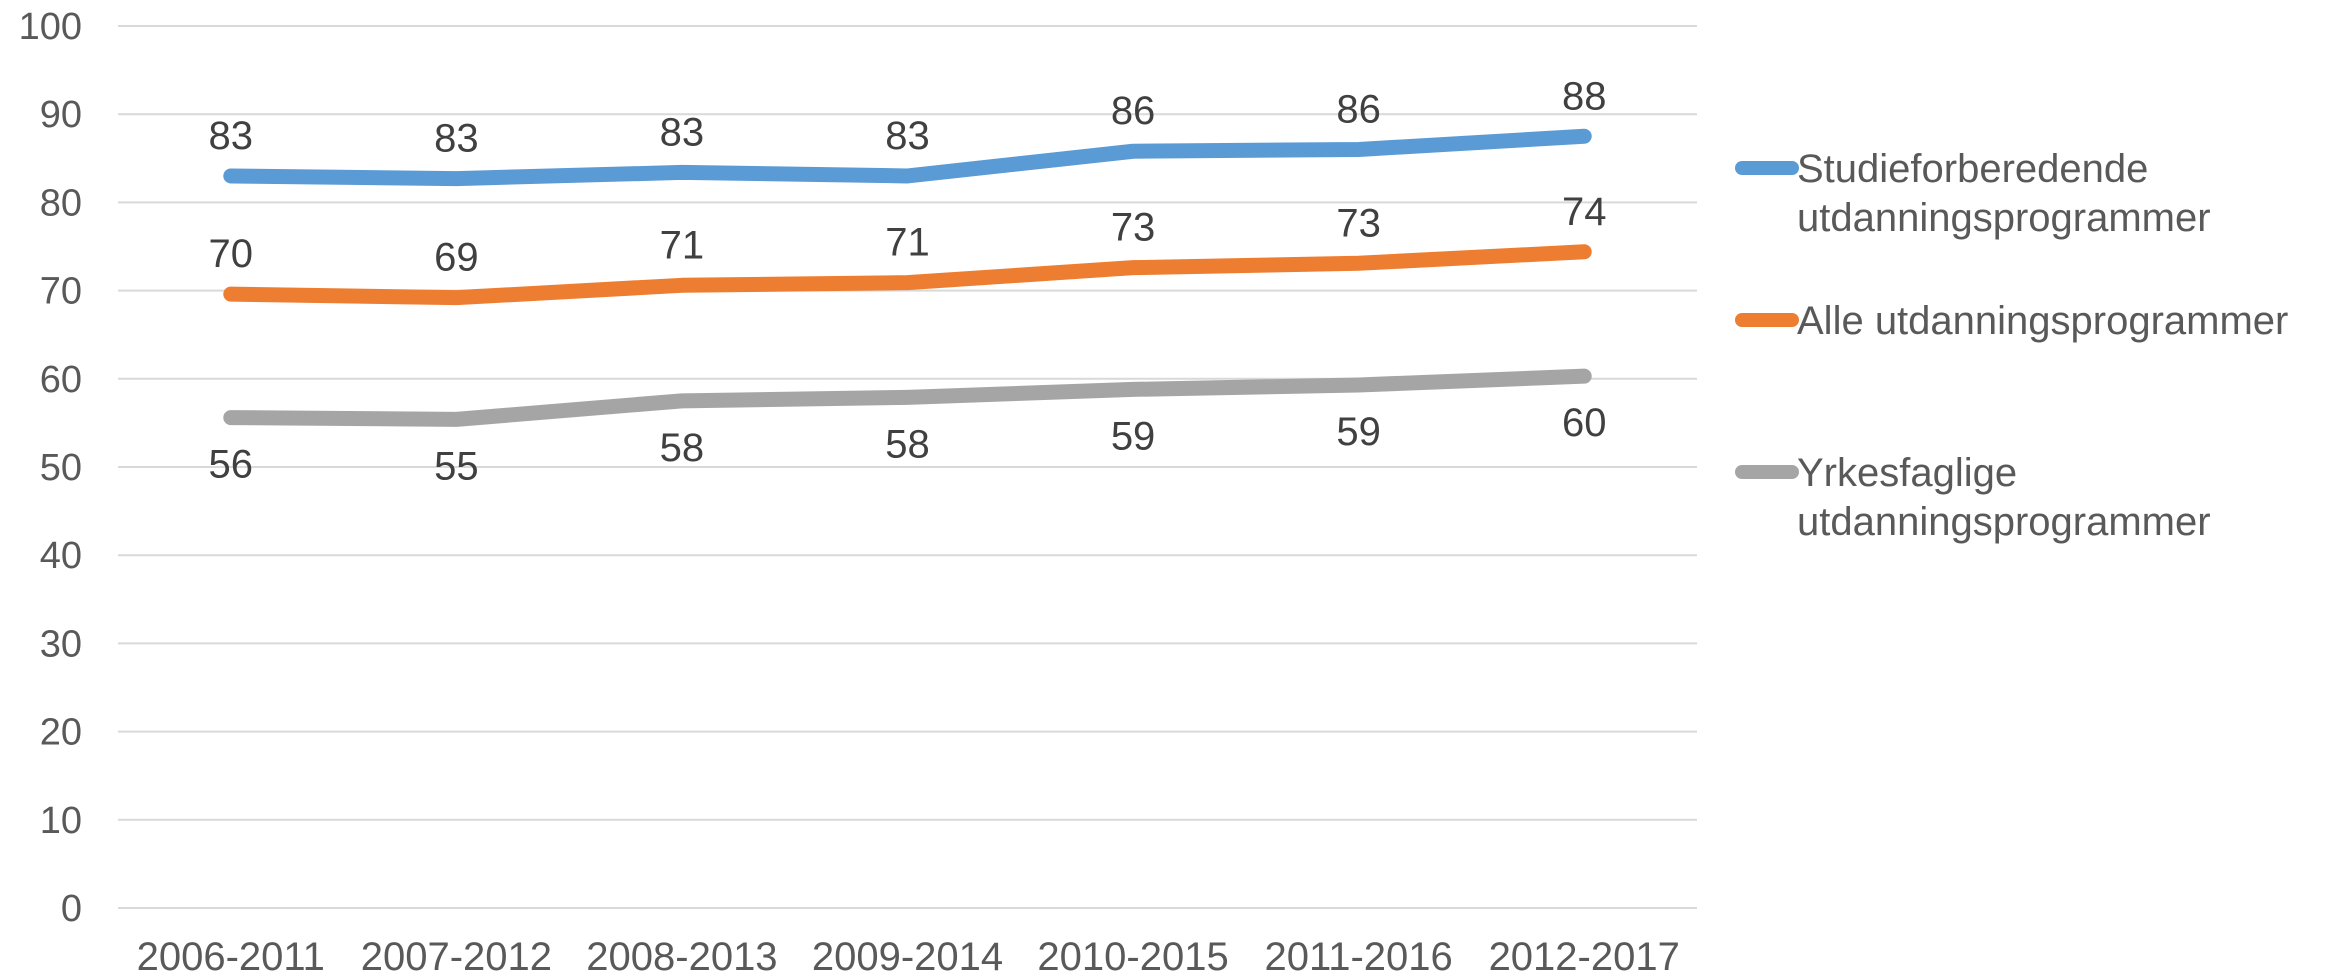 The image size is (2346, 976). Describe the element at coordinates (50, 27) in the screenshot. I see `y-tick-label: 100` at that location.